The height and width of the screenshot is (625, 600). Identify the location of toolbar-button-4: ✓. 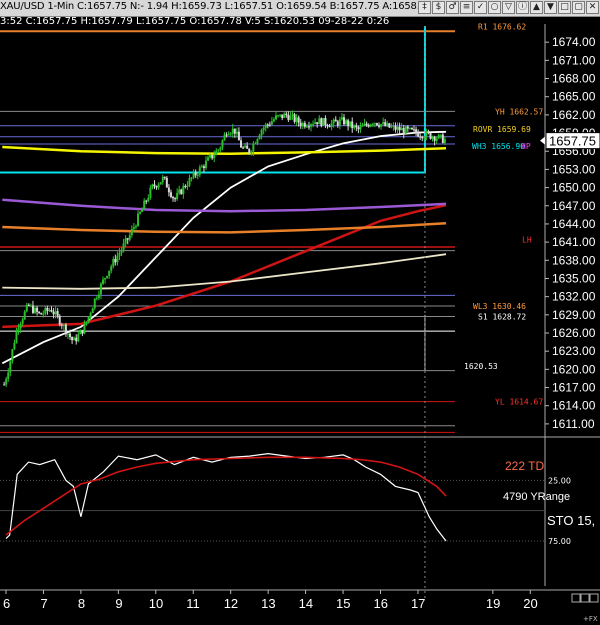
(480, 7).